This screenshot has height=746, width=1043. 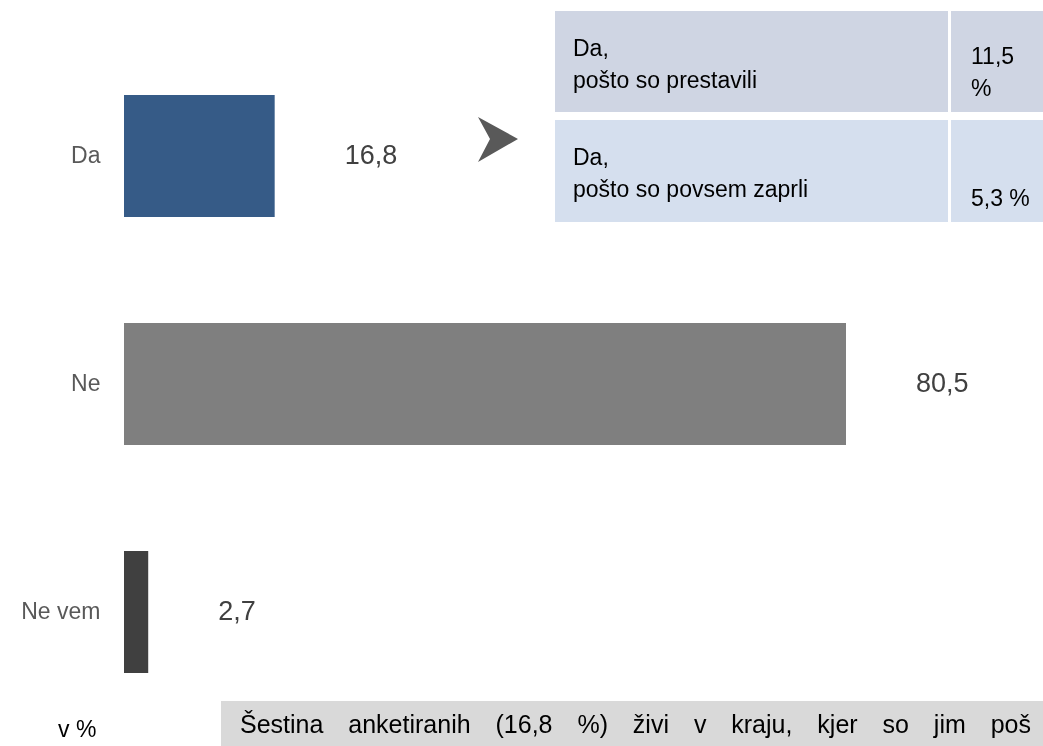 What do you see at coordinates (86, 155) in the screenshot?
I see `y-tick-label: Da` at bounding box center [86, 155].